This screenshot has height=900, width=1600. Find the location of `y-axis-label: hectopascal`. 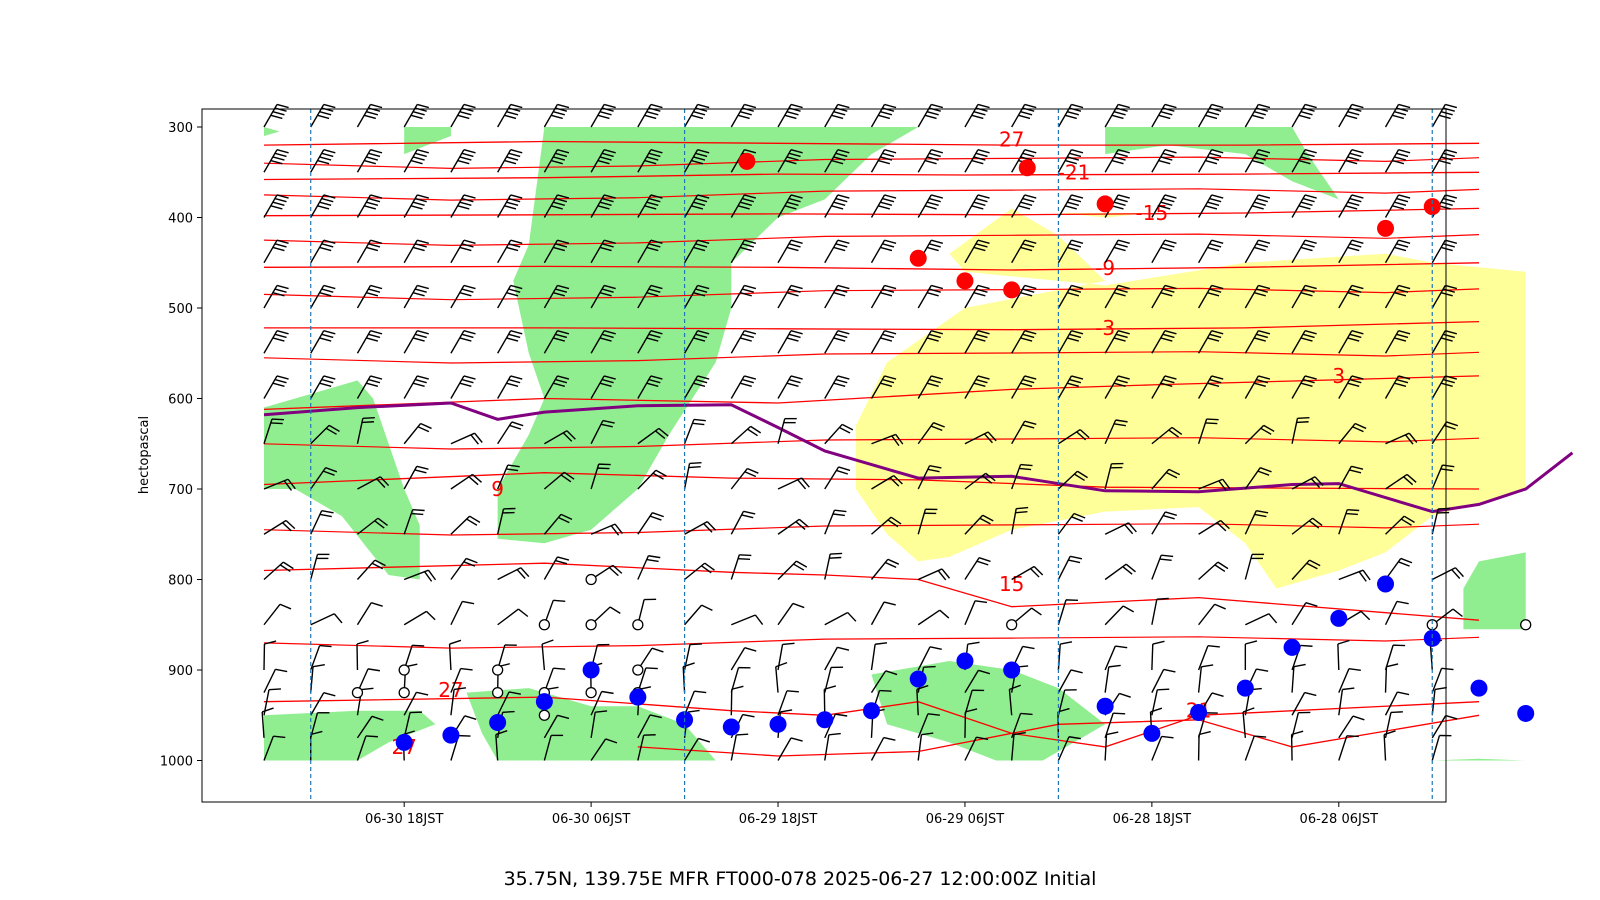

y-axis-label: hectopascal is located at coordinates (144, 455).